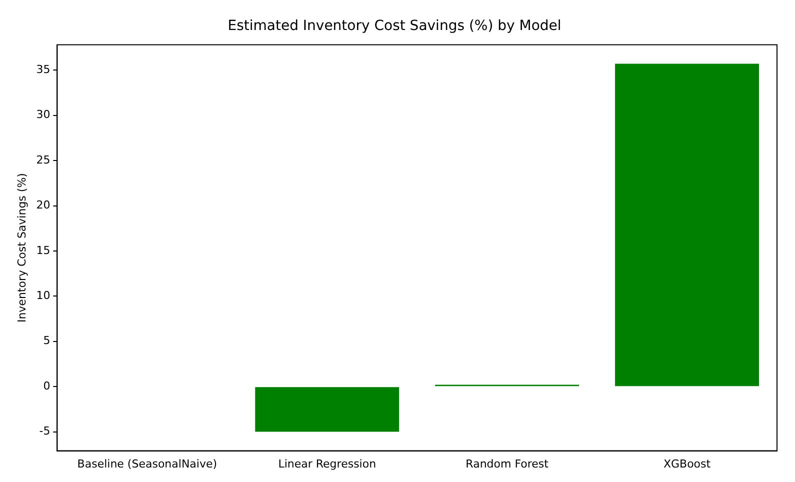  What do you see at coordinates (687, 463) in the screenshot?
I see `x-tick-label: XGBoost` at bounding box center [687, 463].